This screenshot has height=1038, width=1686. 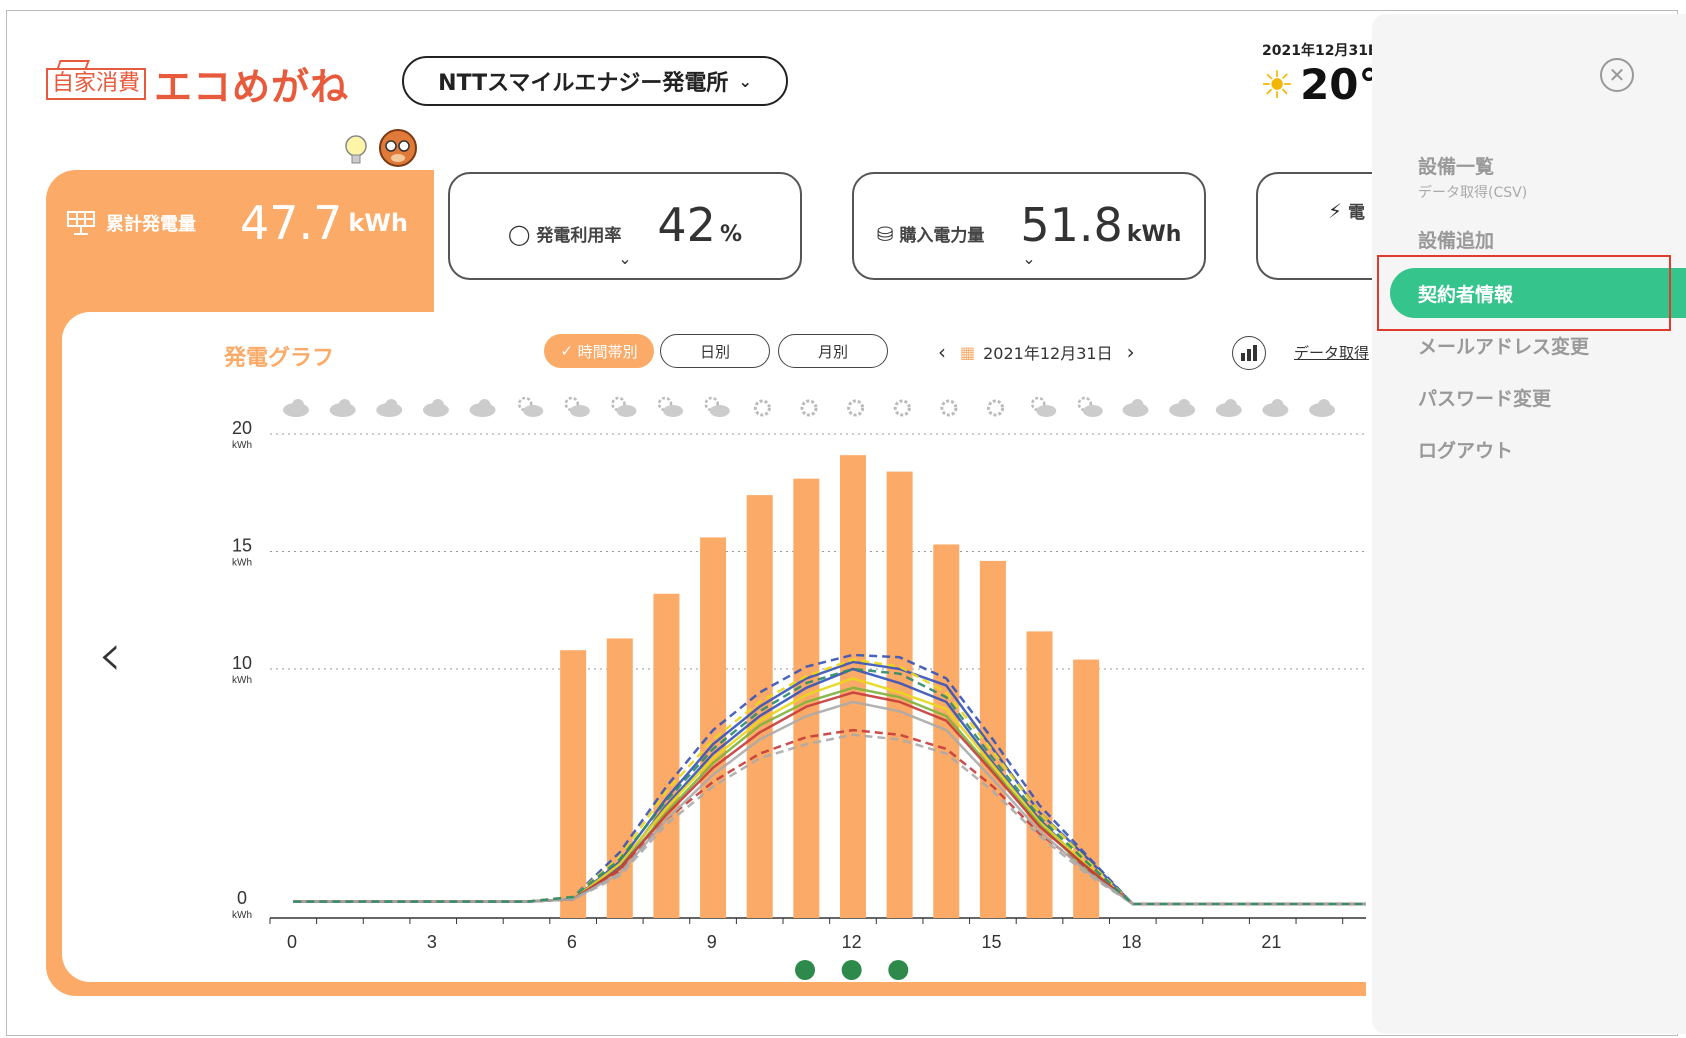 I want to click on kpi-main-unit: kWh, so click(x=378, y=223).